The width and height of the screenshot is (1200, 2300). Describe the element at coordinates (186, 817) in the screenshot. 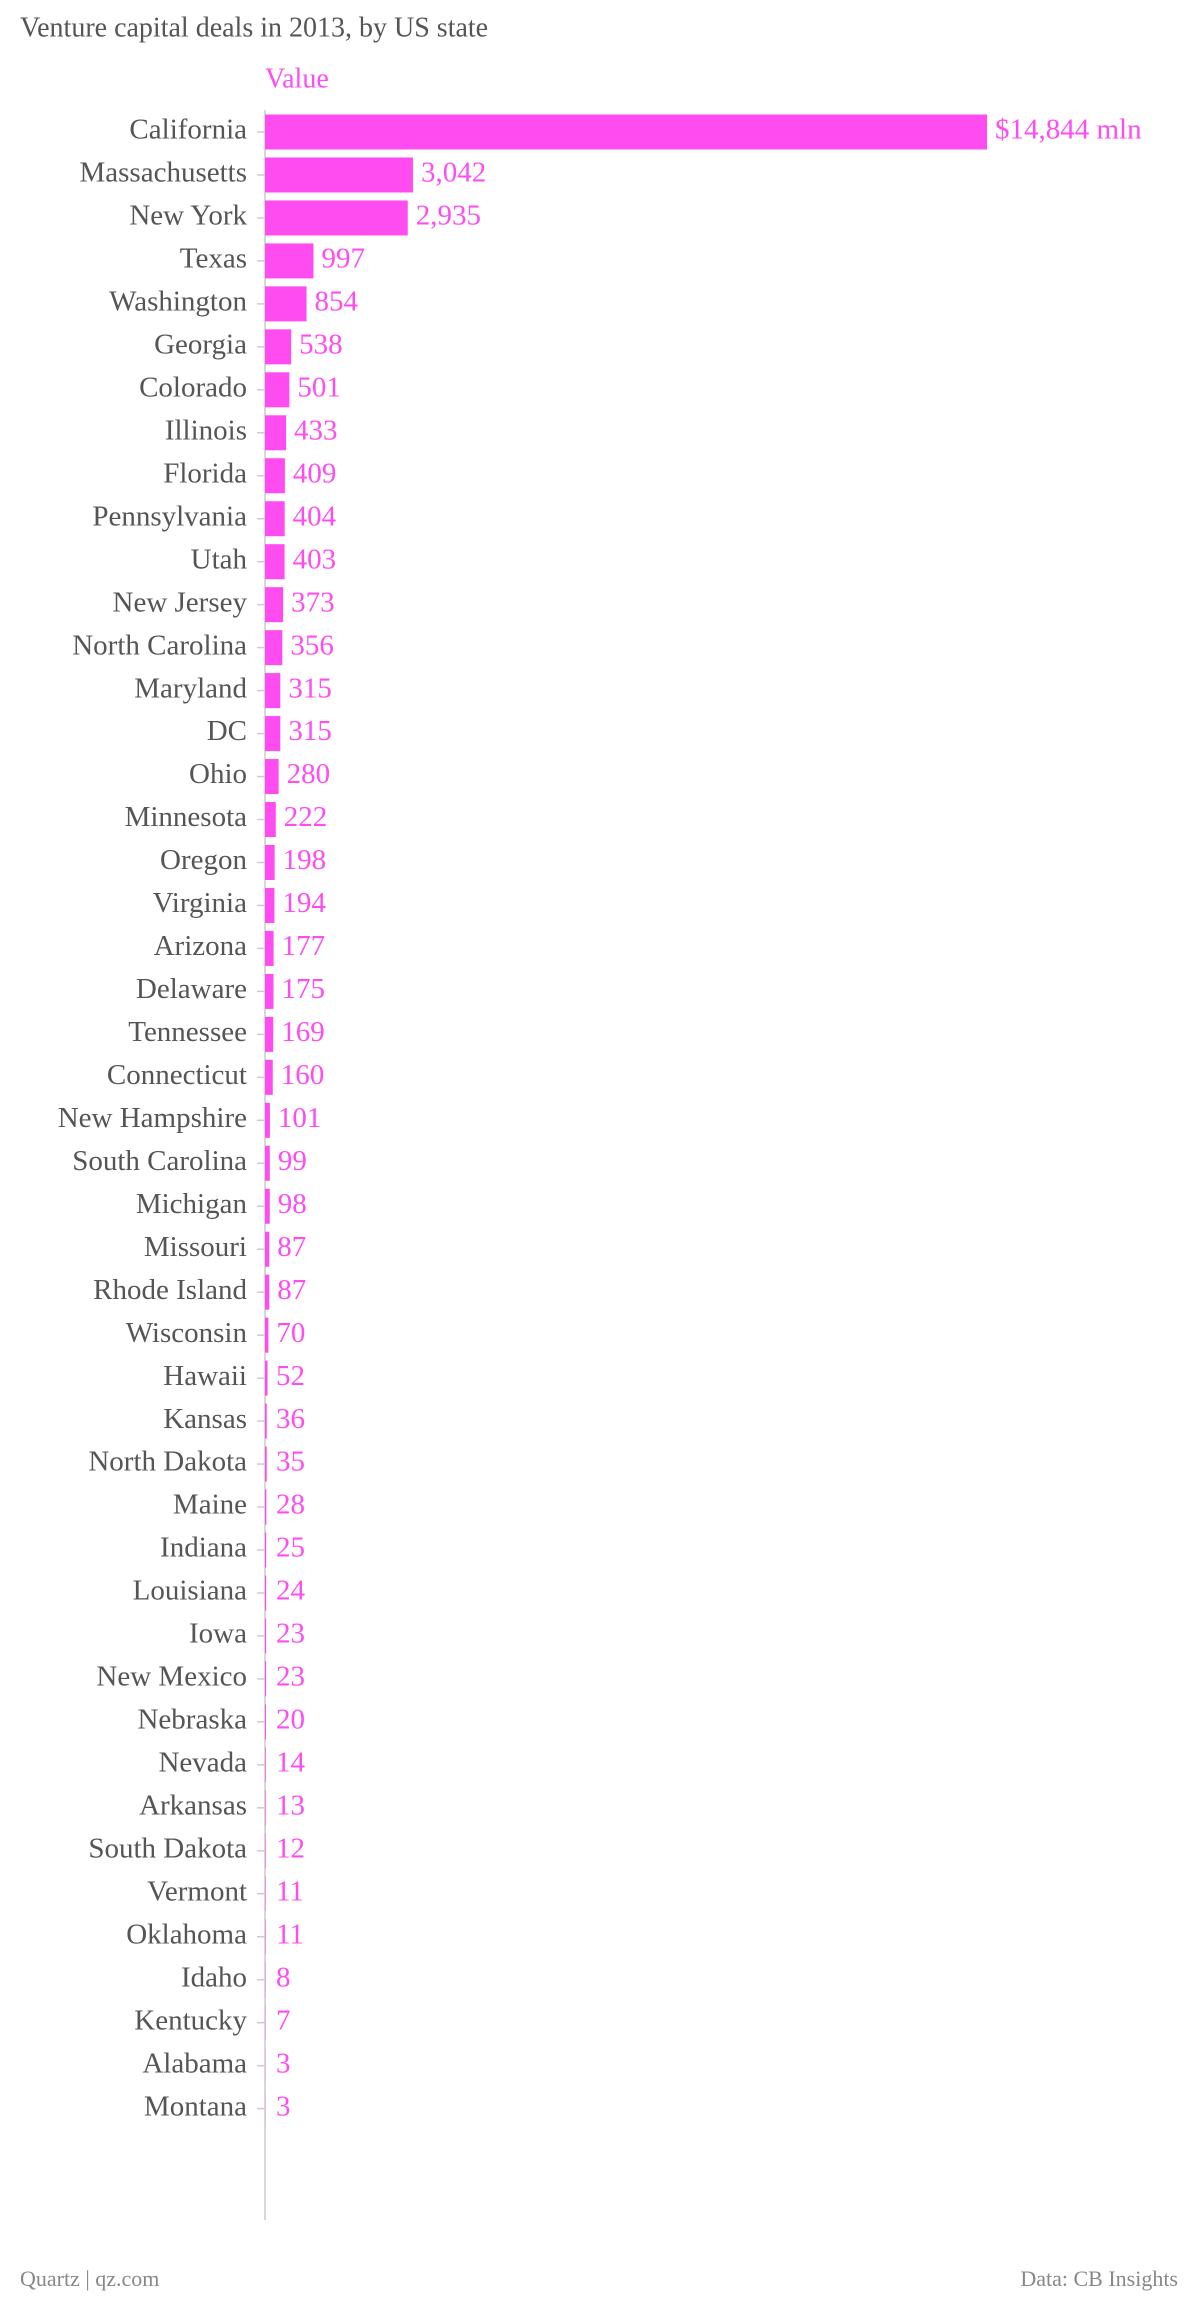

I see `category-label: Minnesota` at that location.